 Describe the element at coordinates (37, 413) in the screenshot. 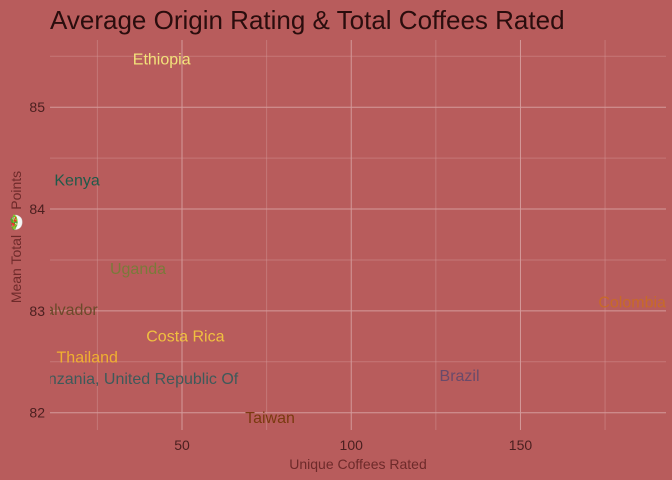

I see `y-tick-label: 82` at that location.